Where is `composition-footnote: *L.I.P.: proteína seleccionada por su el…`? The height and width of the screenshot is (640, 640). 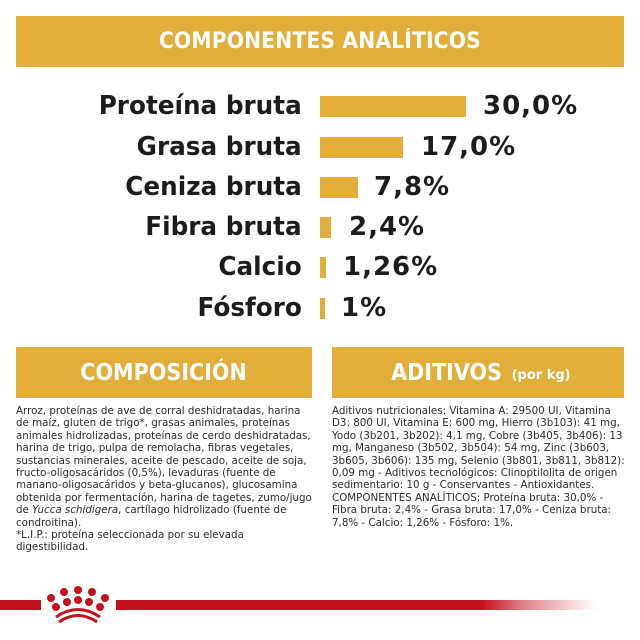 composition-footnote: *L.I.P.: proteína seleccionada por su el… is located at coordinates (130, 541).